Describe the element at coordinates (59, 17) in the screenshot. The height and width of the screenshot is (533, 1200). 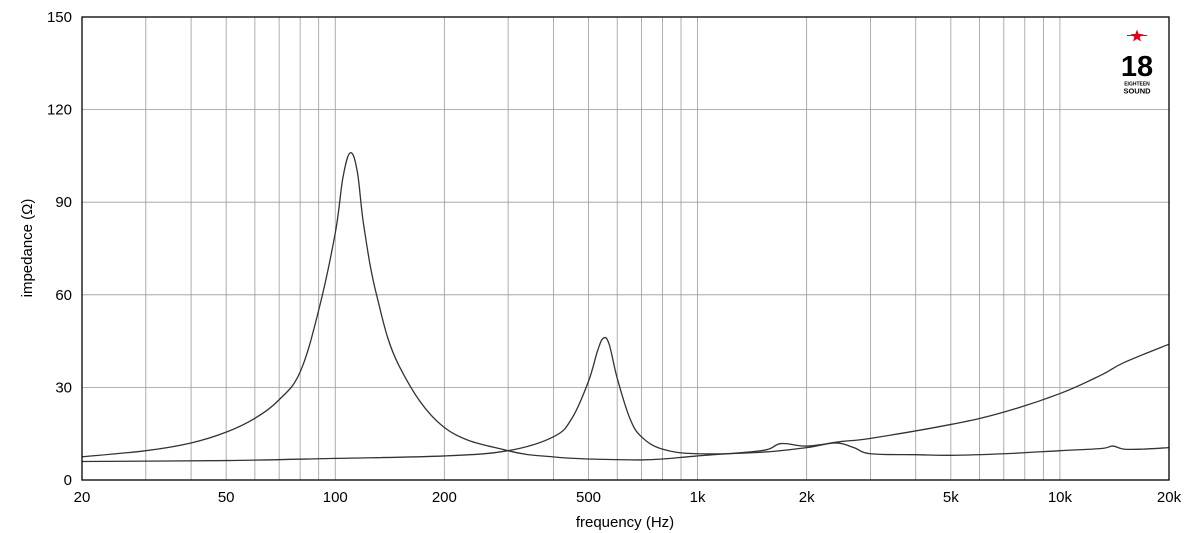
I see `y-tick-label: 150` at that location.